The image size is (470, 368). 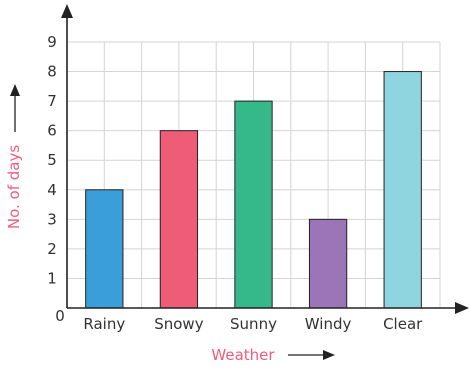 I want to click on y-tick-labels: 0 1 2 3 4 5 6 7 8 9, so click(x=56, y=179).